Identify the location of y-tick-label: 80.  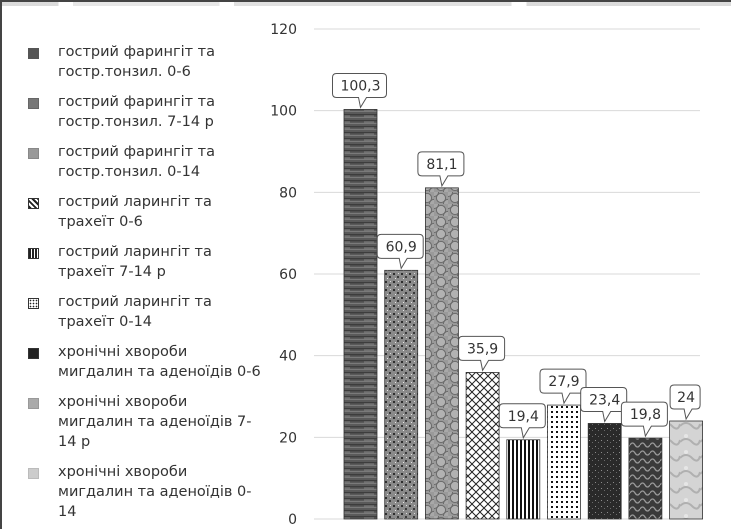
(288, 193).